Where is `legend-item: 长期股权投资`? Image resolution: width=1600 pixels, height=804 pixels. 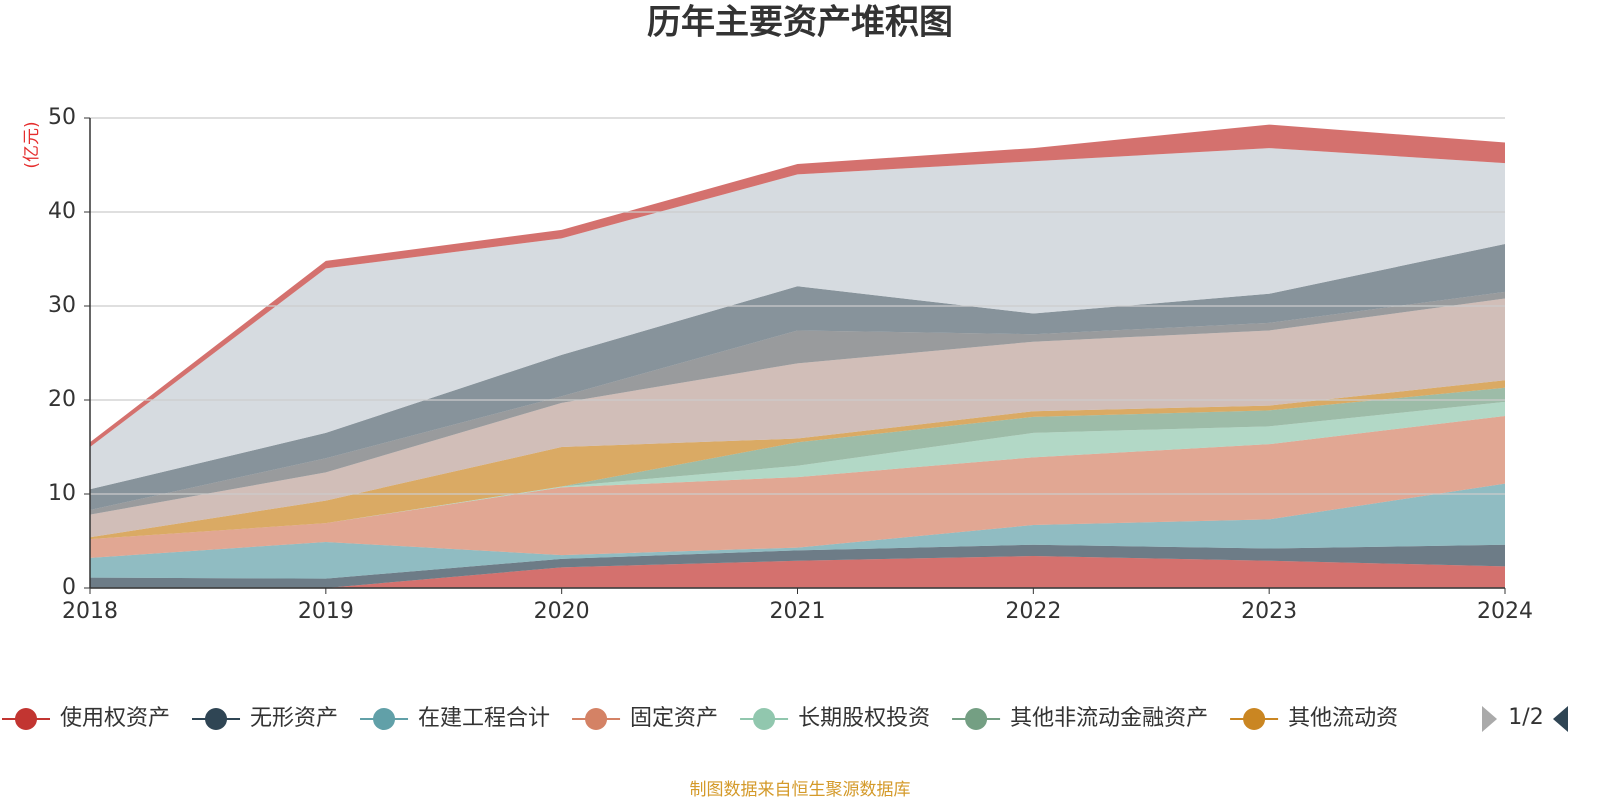 legend-item: 长期股权投资 is located at coordinates (835, 718).